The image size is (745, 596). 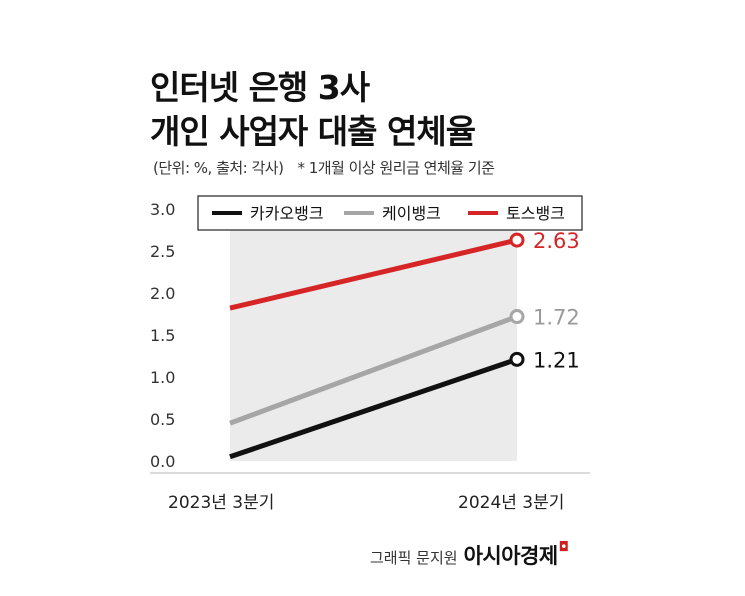 What do you see at coordinates (162, 251) in the screenshot?
I see `y-tick-label: 2.5` at bounding box center [162, 251].